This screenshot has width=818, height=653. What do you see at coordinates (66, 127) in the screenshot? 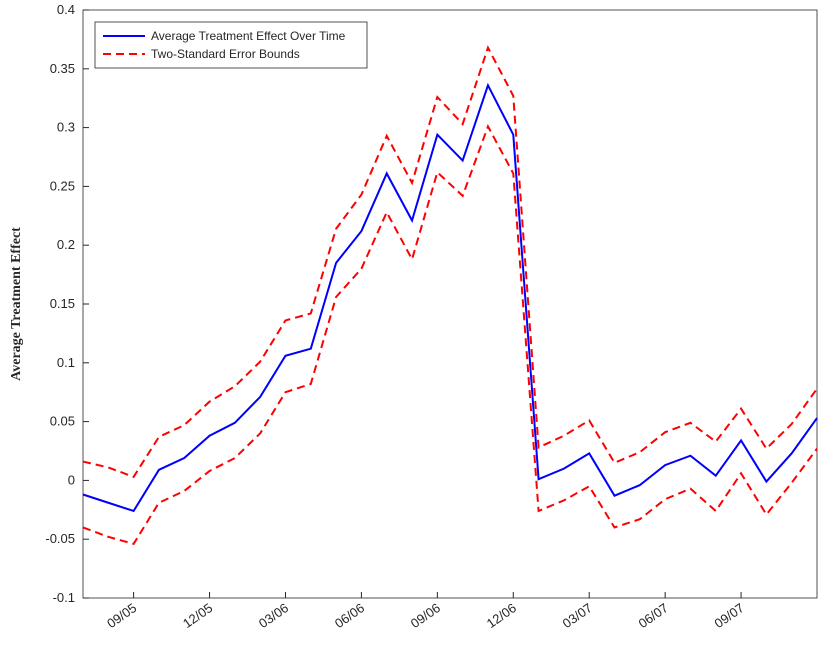
I see `y-tick-label: 0.3` at bounding box center [66, 127].